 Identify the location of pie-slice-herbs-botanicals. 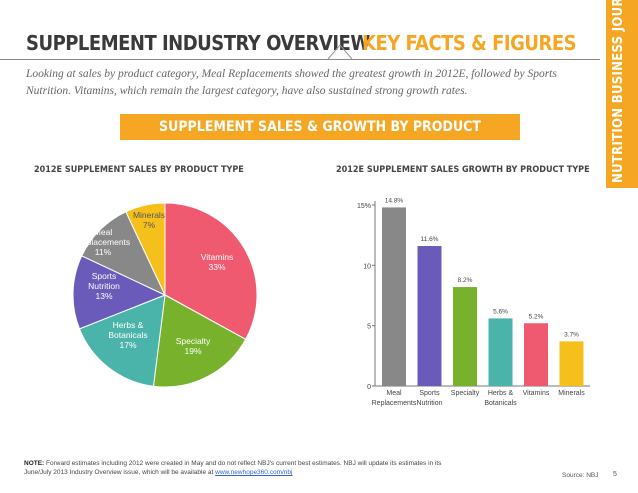
(122, 340).